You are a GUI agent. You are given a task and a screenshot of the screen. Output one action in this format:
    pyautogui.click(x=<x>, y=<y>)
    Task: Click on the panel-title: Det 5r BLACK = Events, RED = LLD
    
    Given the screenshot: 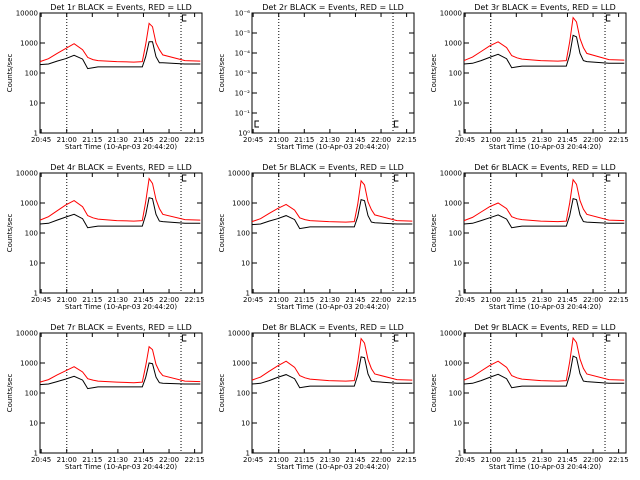 What is the action you would take?
    pyautogui.click(x=333, y=167)
    